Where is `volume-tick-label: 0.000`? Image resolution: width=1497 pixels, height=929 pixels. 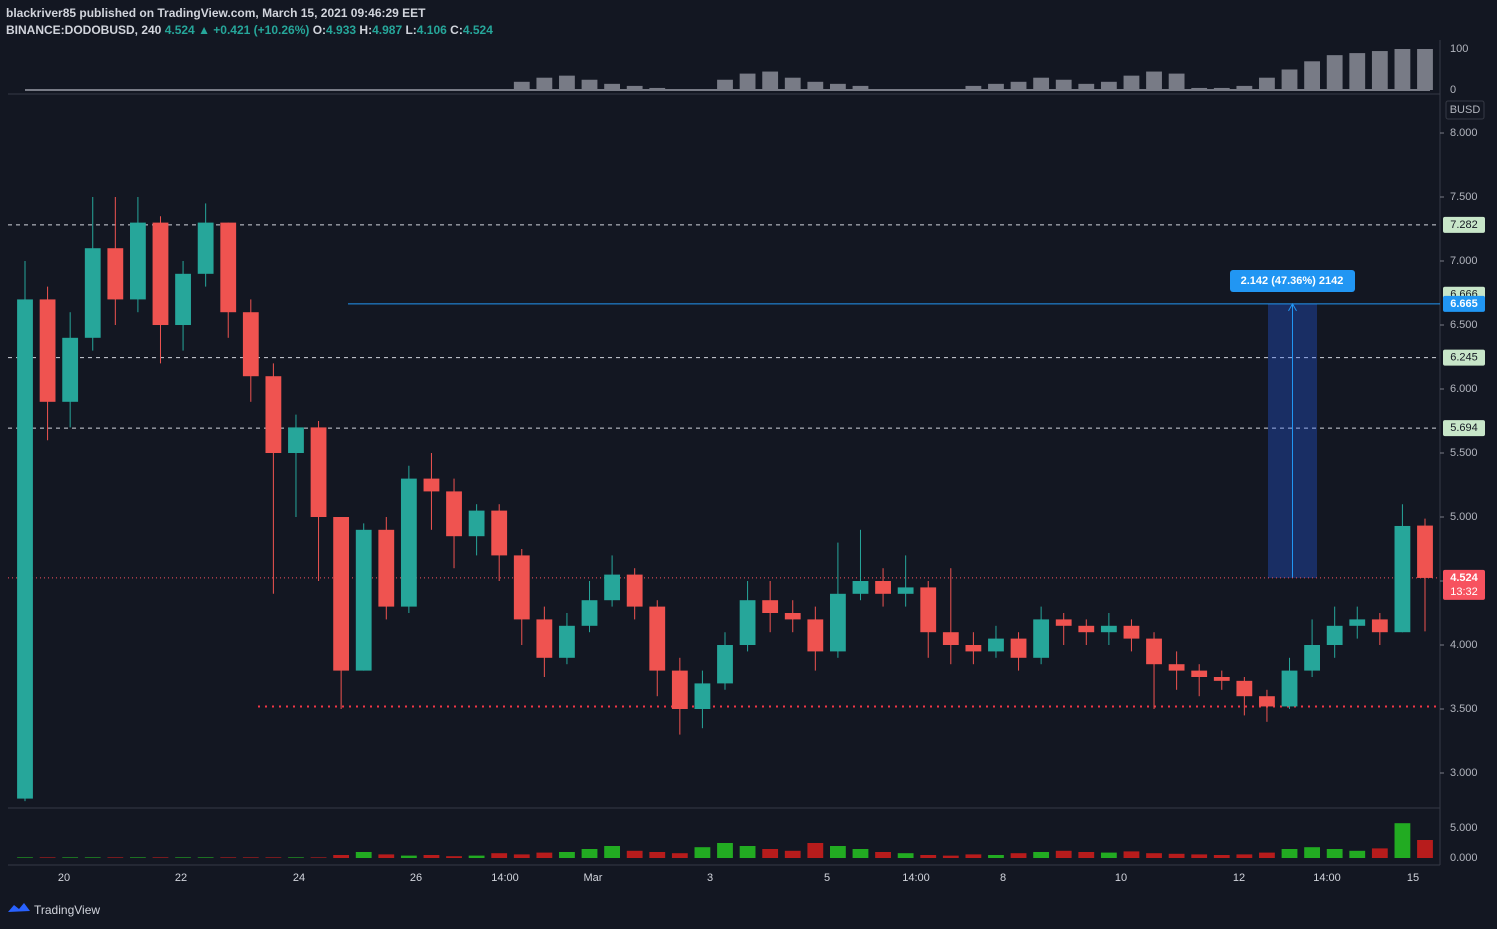
volume-tick-label: 0.000 is located at coordinates (1464, 858).